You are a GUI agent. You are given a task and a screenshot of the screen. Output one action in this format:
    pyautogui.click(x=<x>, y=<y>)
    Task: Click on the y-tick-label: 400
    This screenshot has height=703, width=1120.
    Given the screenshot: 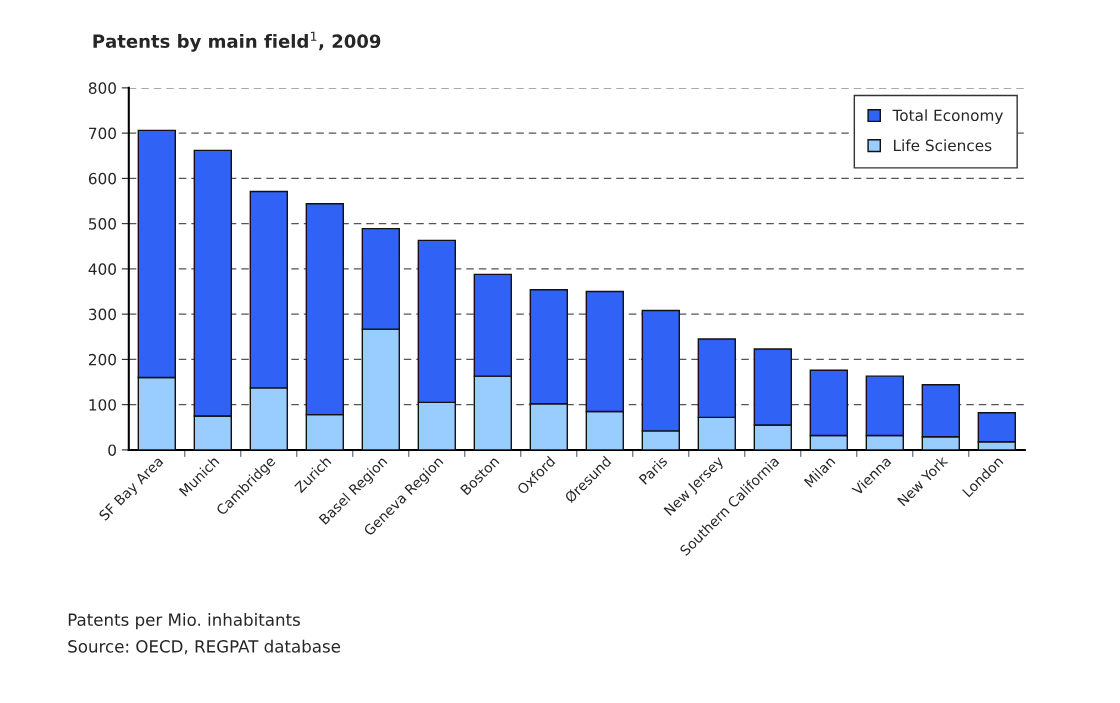 What is the action you would take?
    pyautogui.click(x=102, y=269)
    